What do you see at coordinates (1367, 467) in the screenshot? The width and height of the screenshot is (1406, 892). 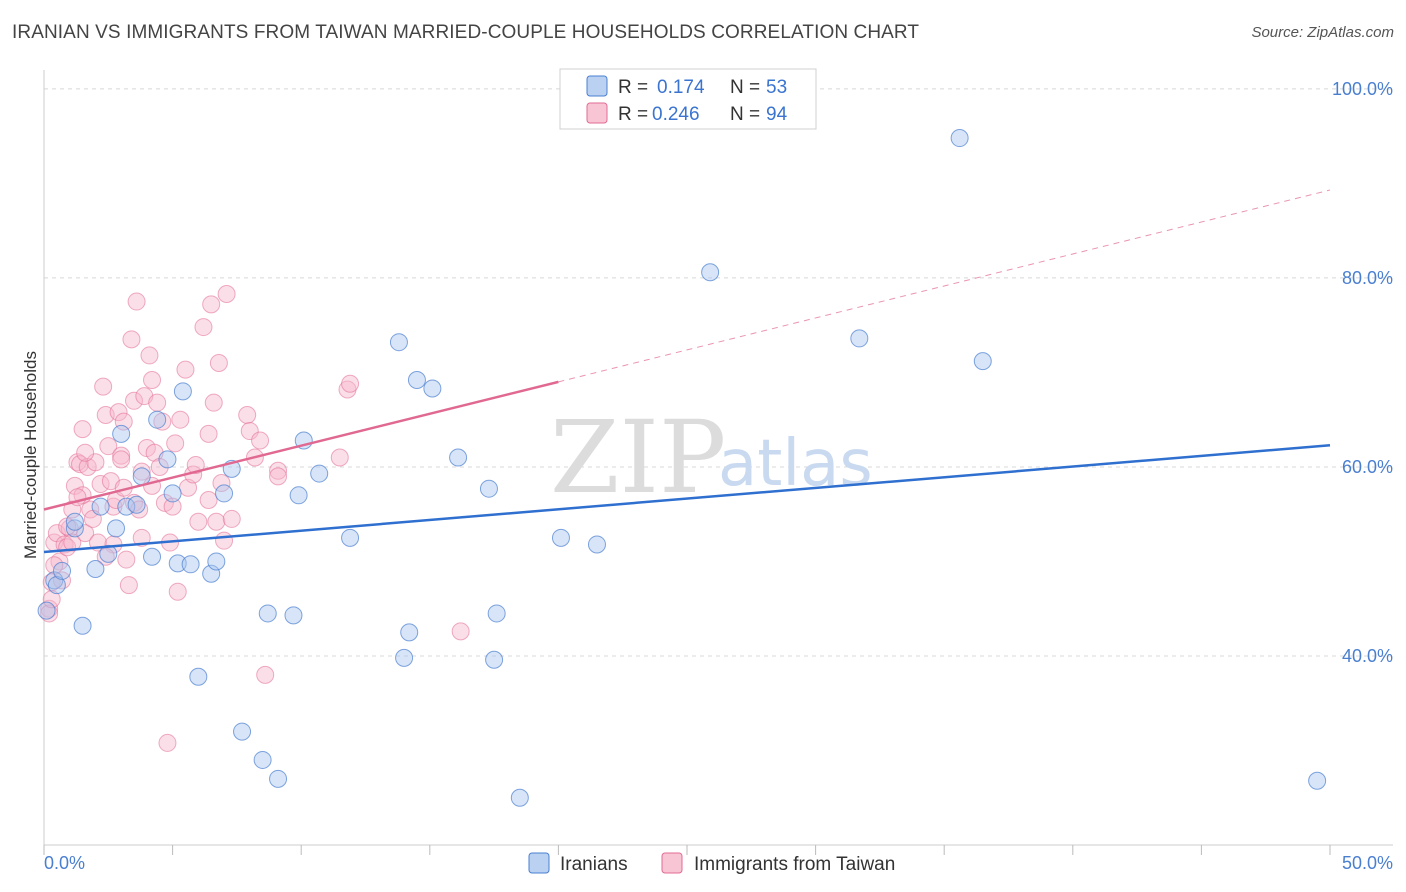 I see `y-tick-label: 60.0%` at bounding box center [1367, 467].